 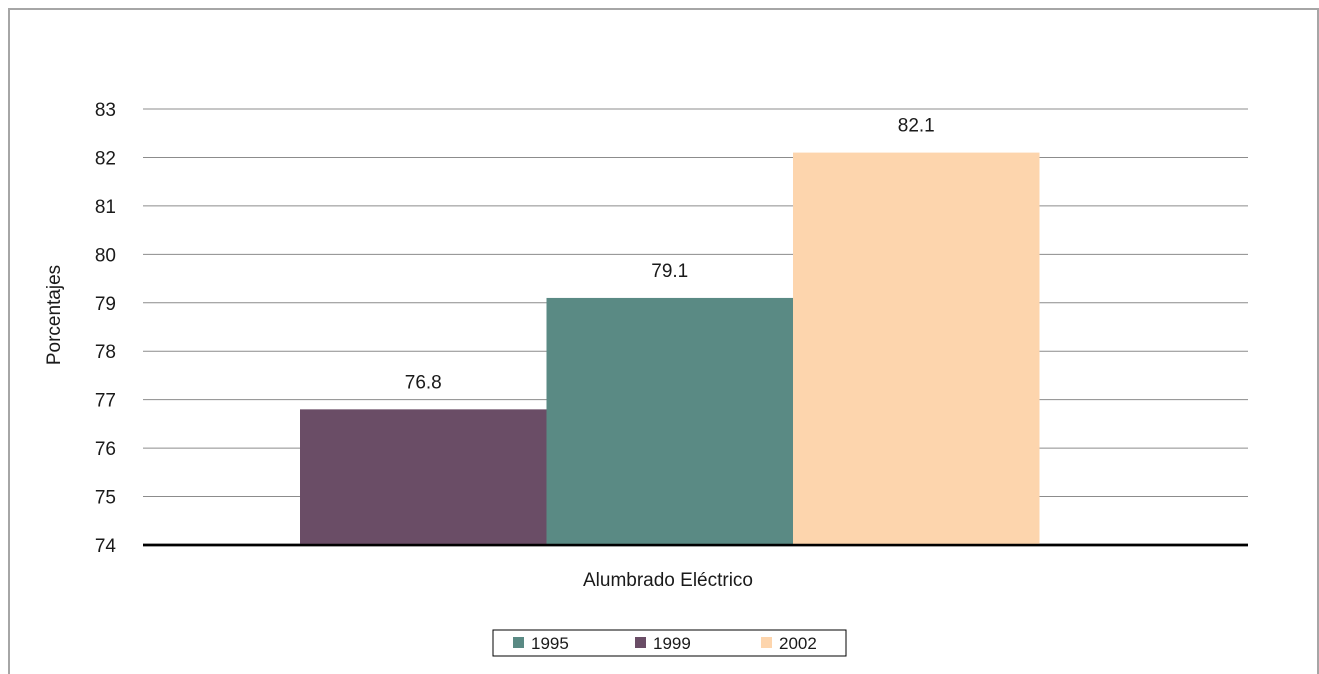 What do you see at coordinates (106, 328) in the screenshot?
I see `y-axis-ticks: 74 75 76 77 78 79 80 81 82 83` at bounding box center [106, 328].